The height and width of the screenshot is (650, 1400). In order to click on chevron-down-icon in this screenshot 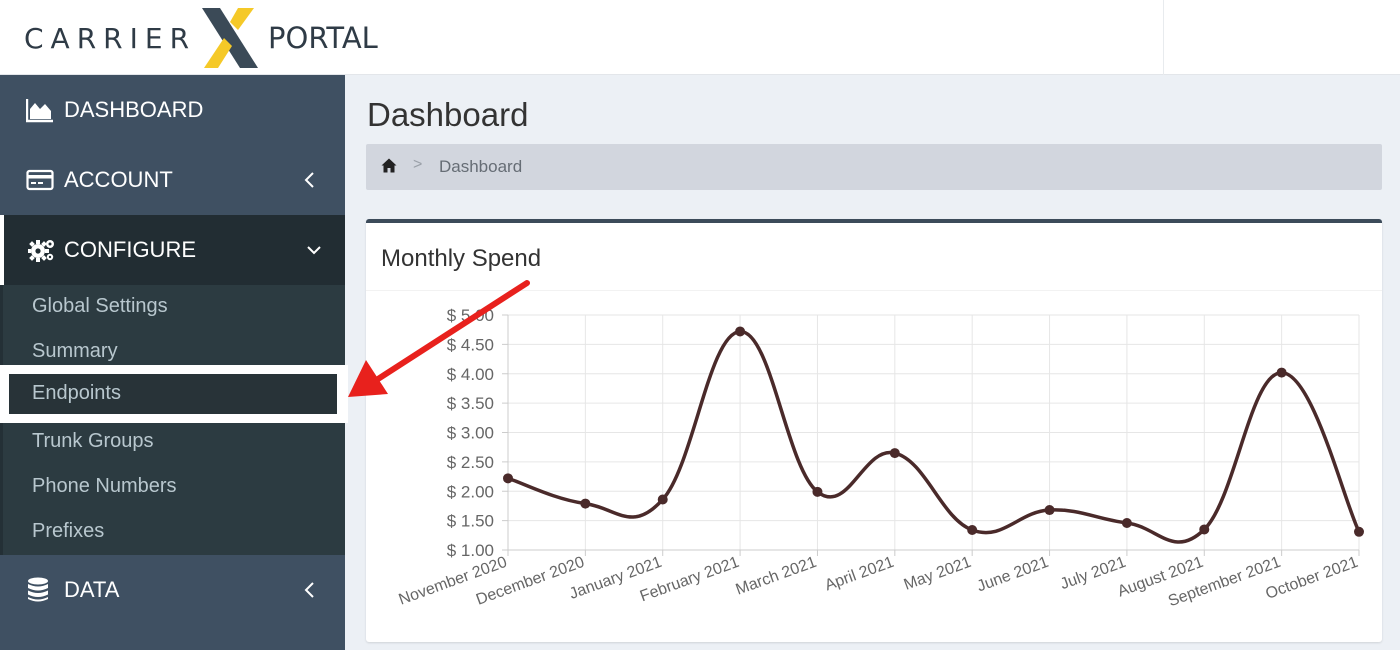, I will do `click(314, 250)`.